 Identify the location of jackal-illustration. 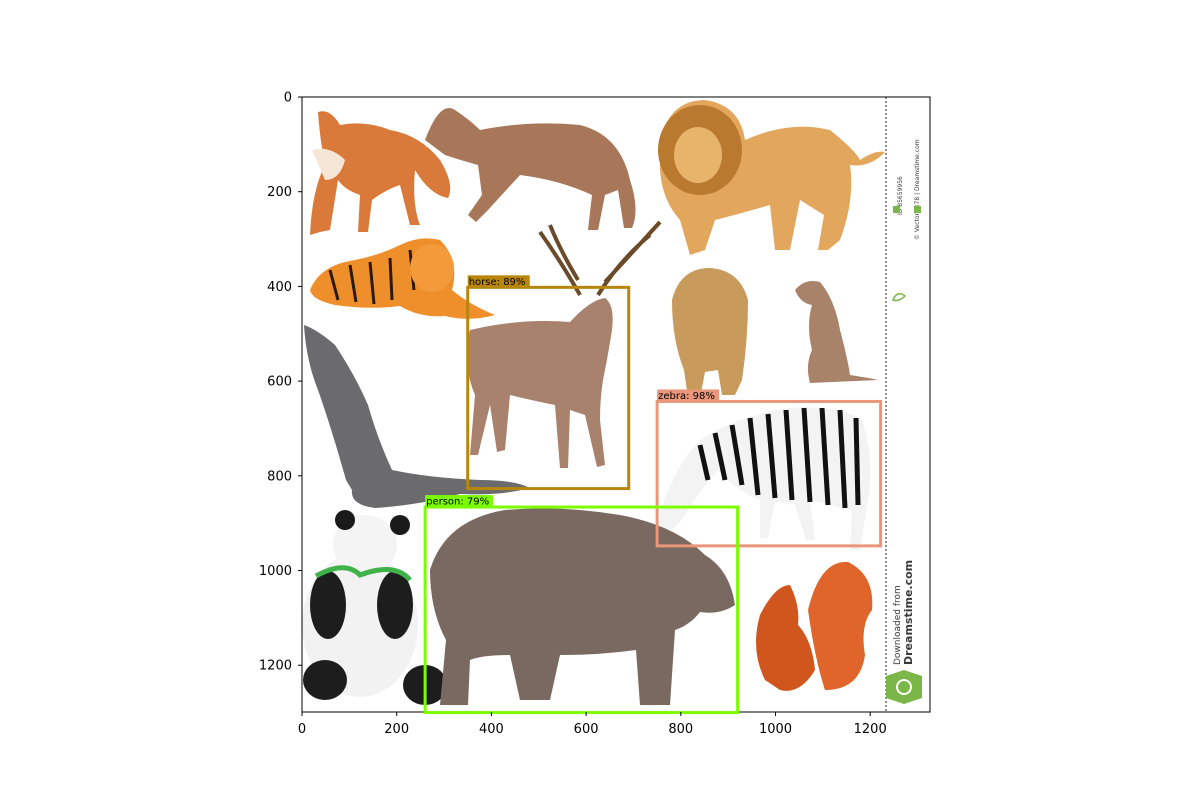
(530, 169).